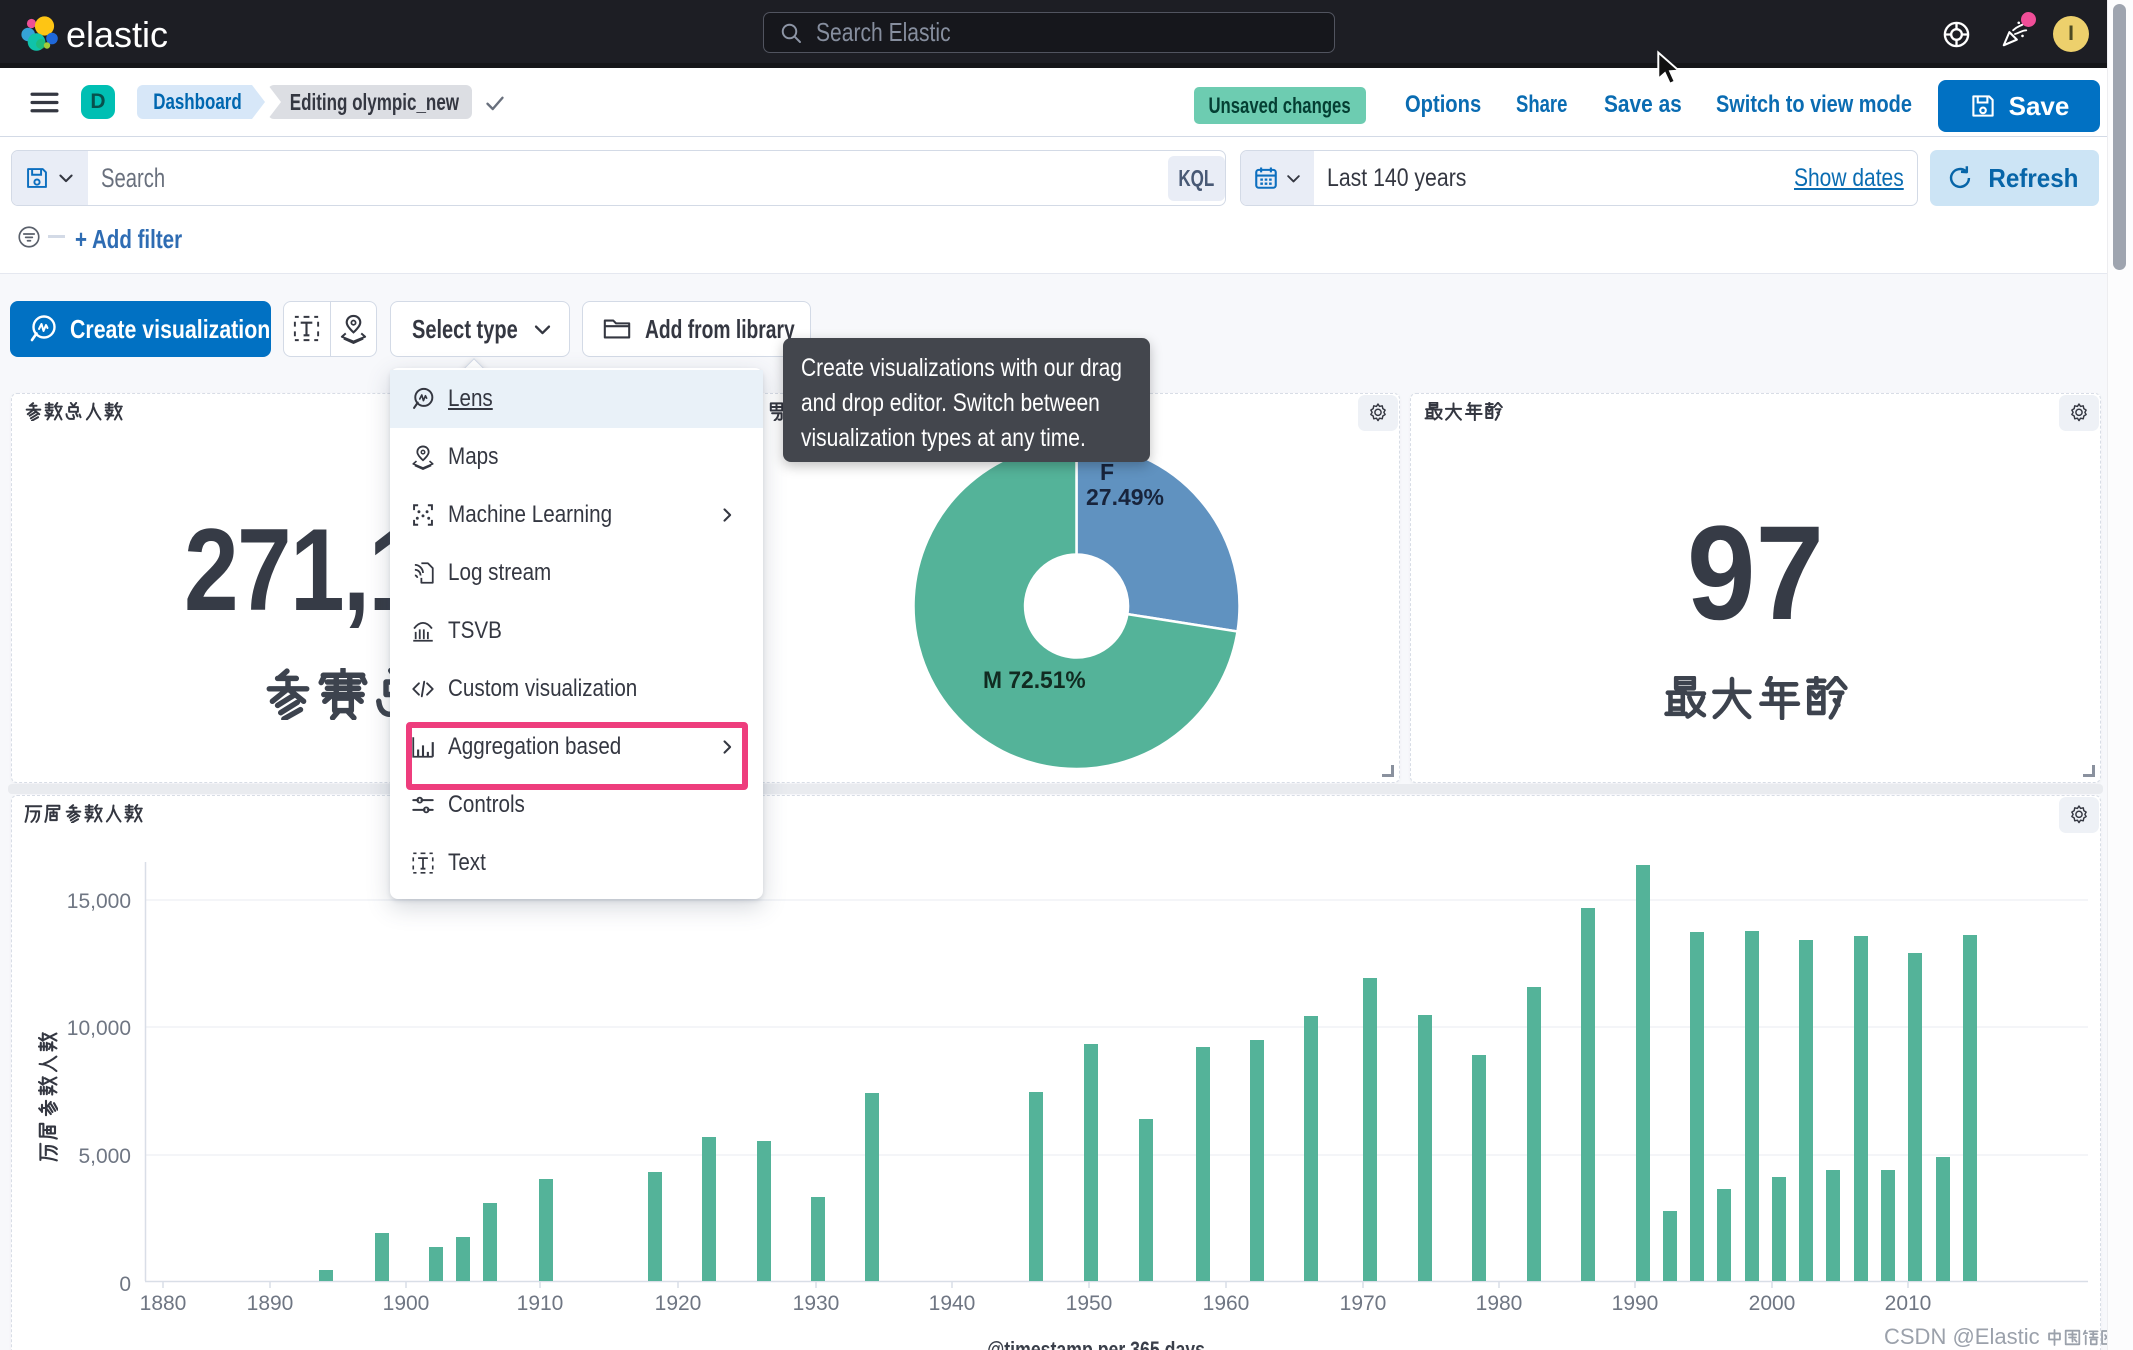 The height and width of the screenshot is (1350, 2133). I want to click on svg-text: 2000, so click(1772, 1303).